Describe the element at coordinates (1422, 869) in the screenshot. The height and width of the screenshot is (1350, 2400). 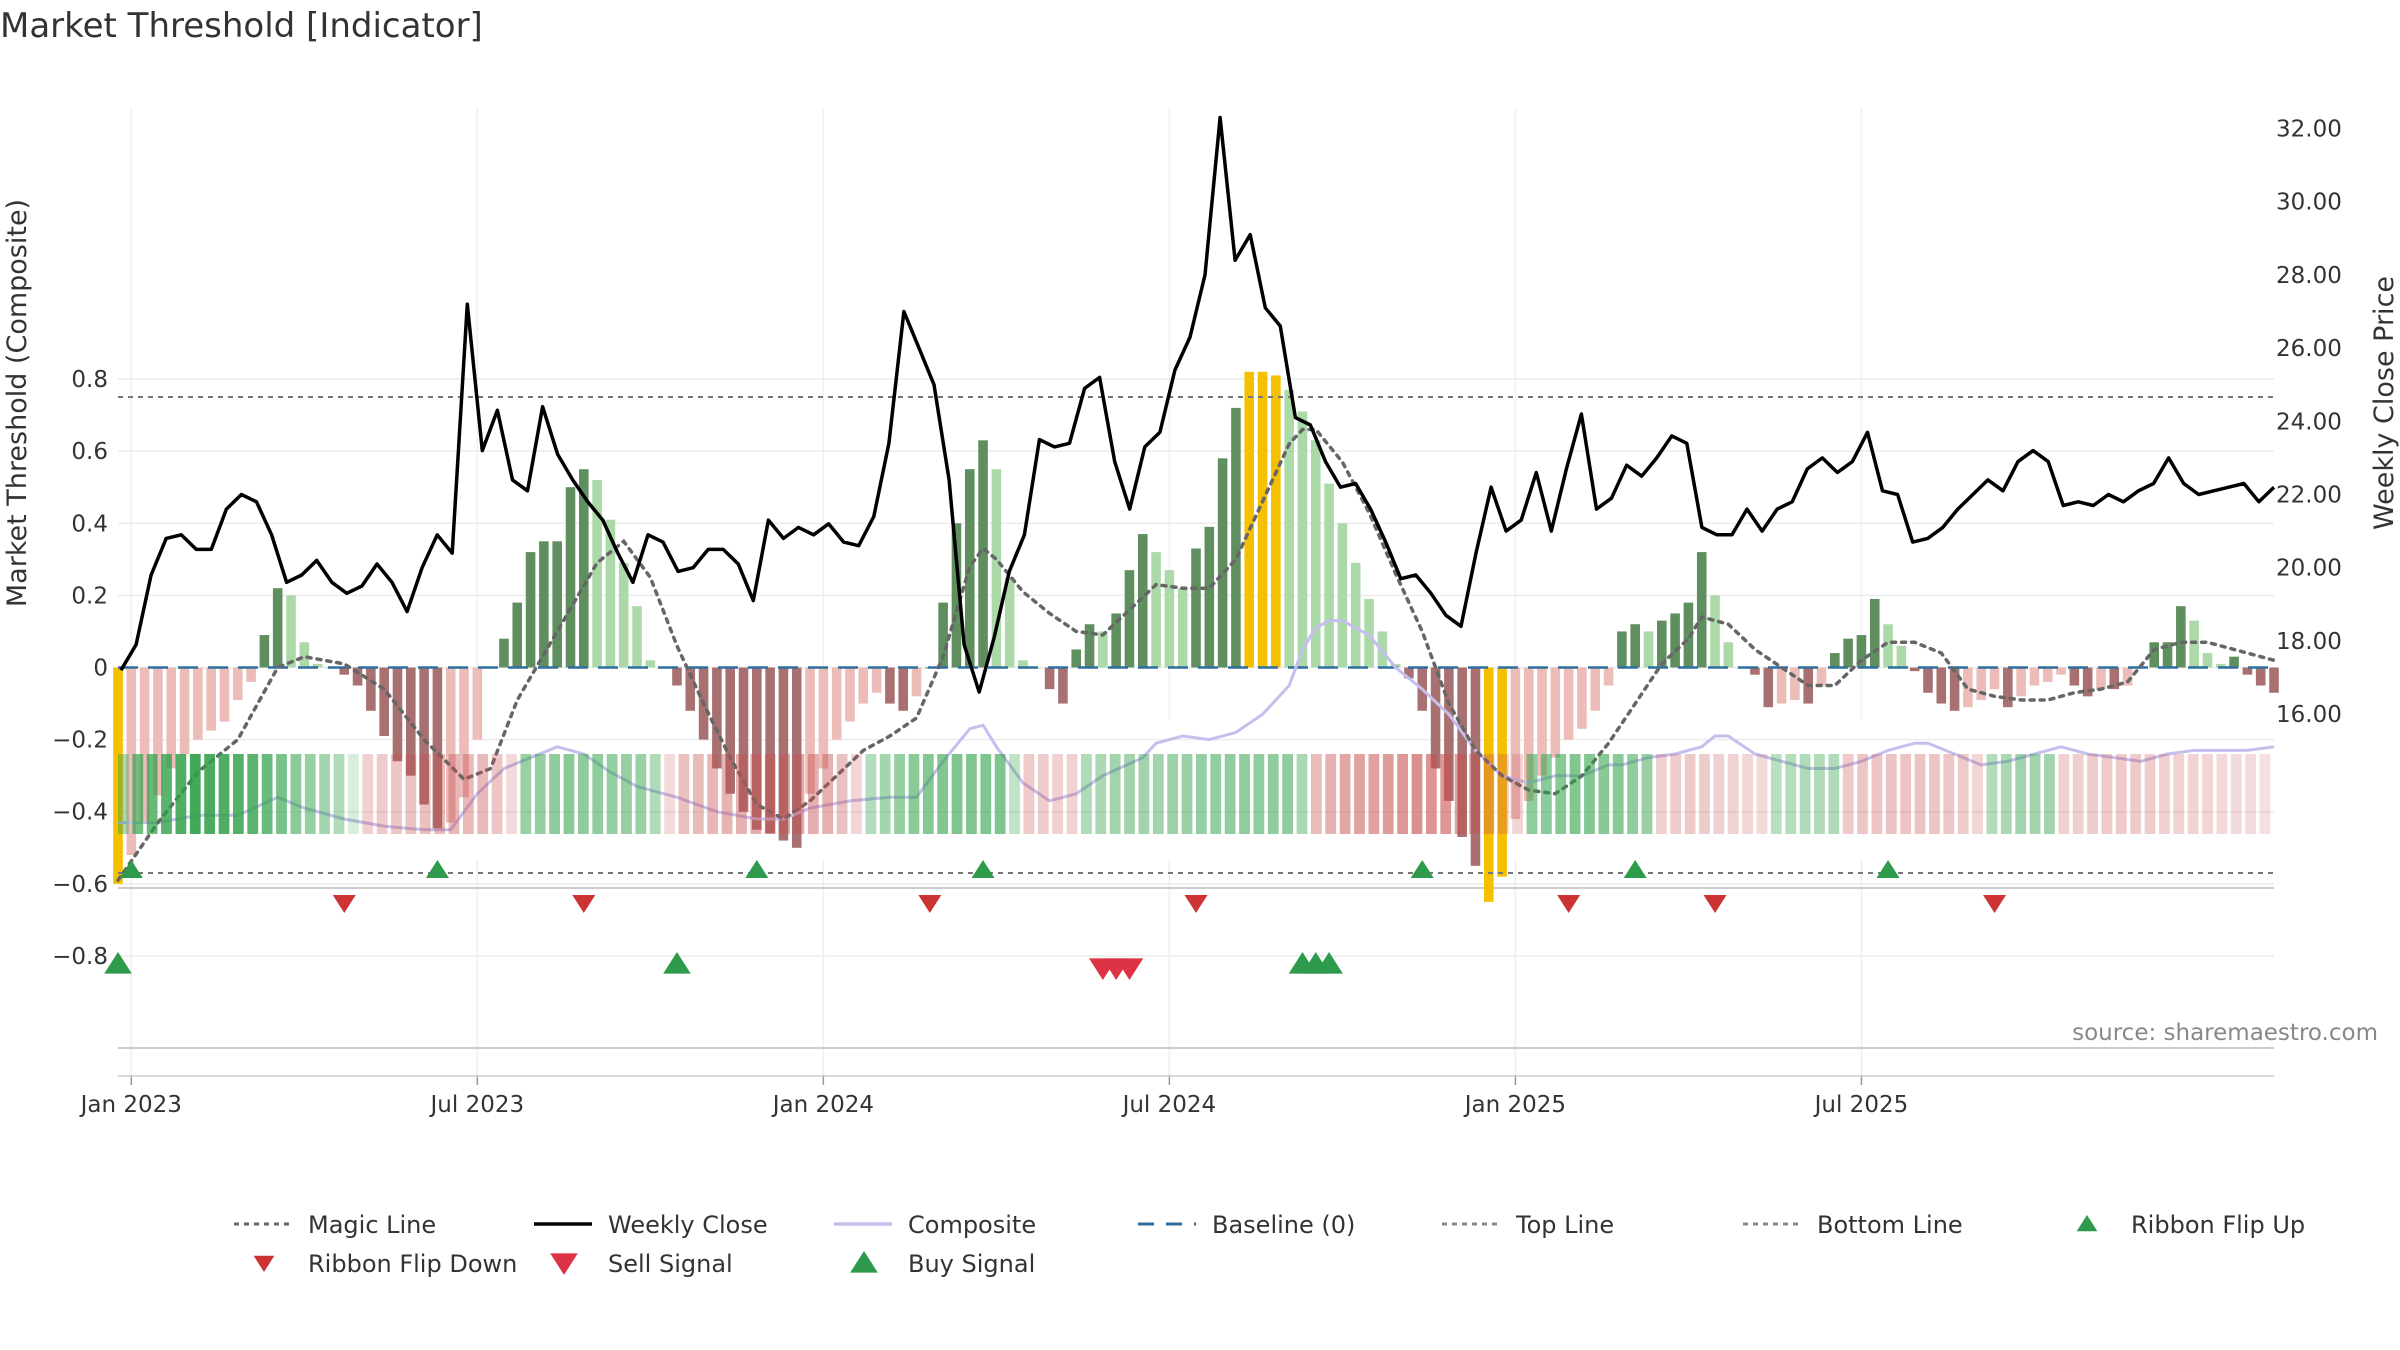
I see `ribbon-flip-up-marker` at that location.